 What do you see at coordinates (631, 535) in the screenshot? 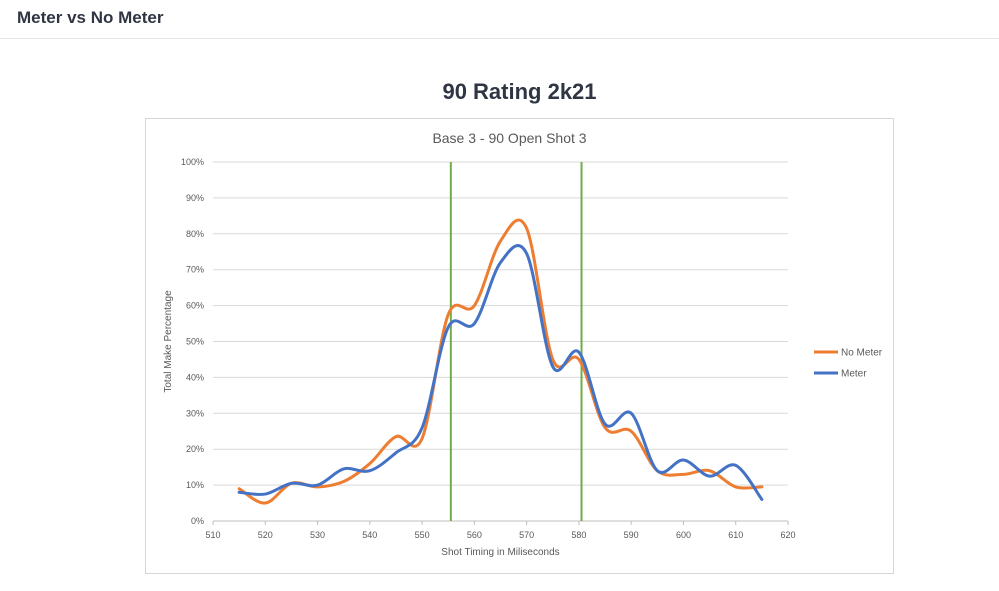
I see `x-tick-label: 590` at bounding box center [631, 535].